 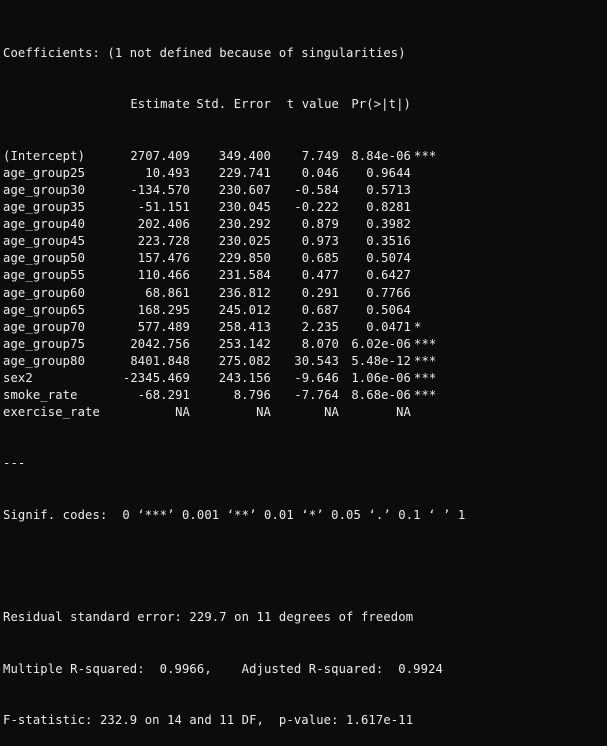 What do you see at coordinates (320, 343) in the screenshot?
I see `coef-t-value: 8.070` at bounding box center [320, 343].